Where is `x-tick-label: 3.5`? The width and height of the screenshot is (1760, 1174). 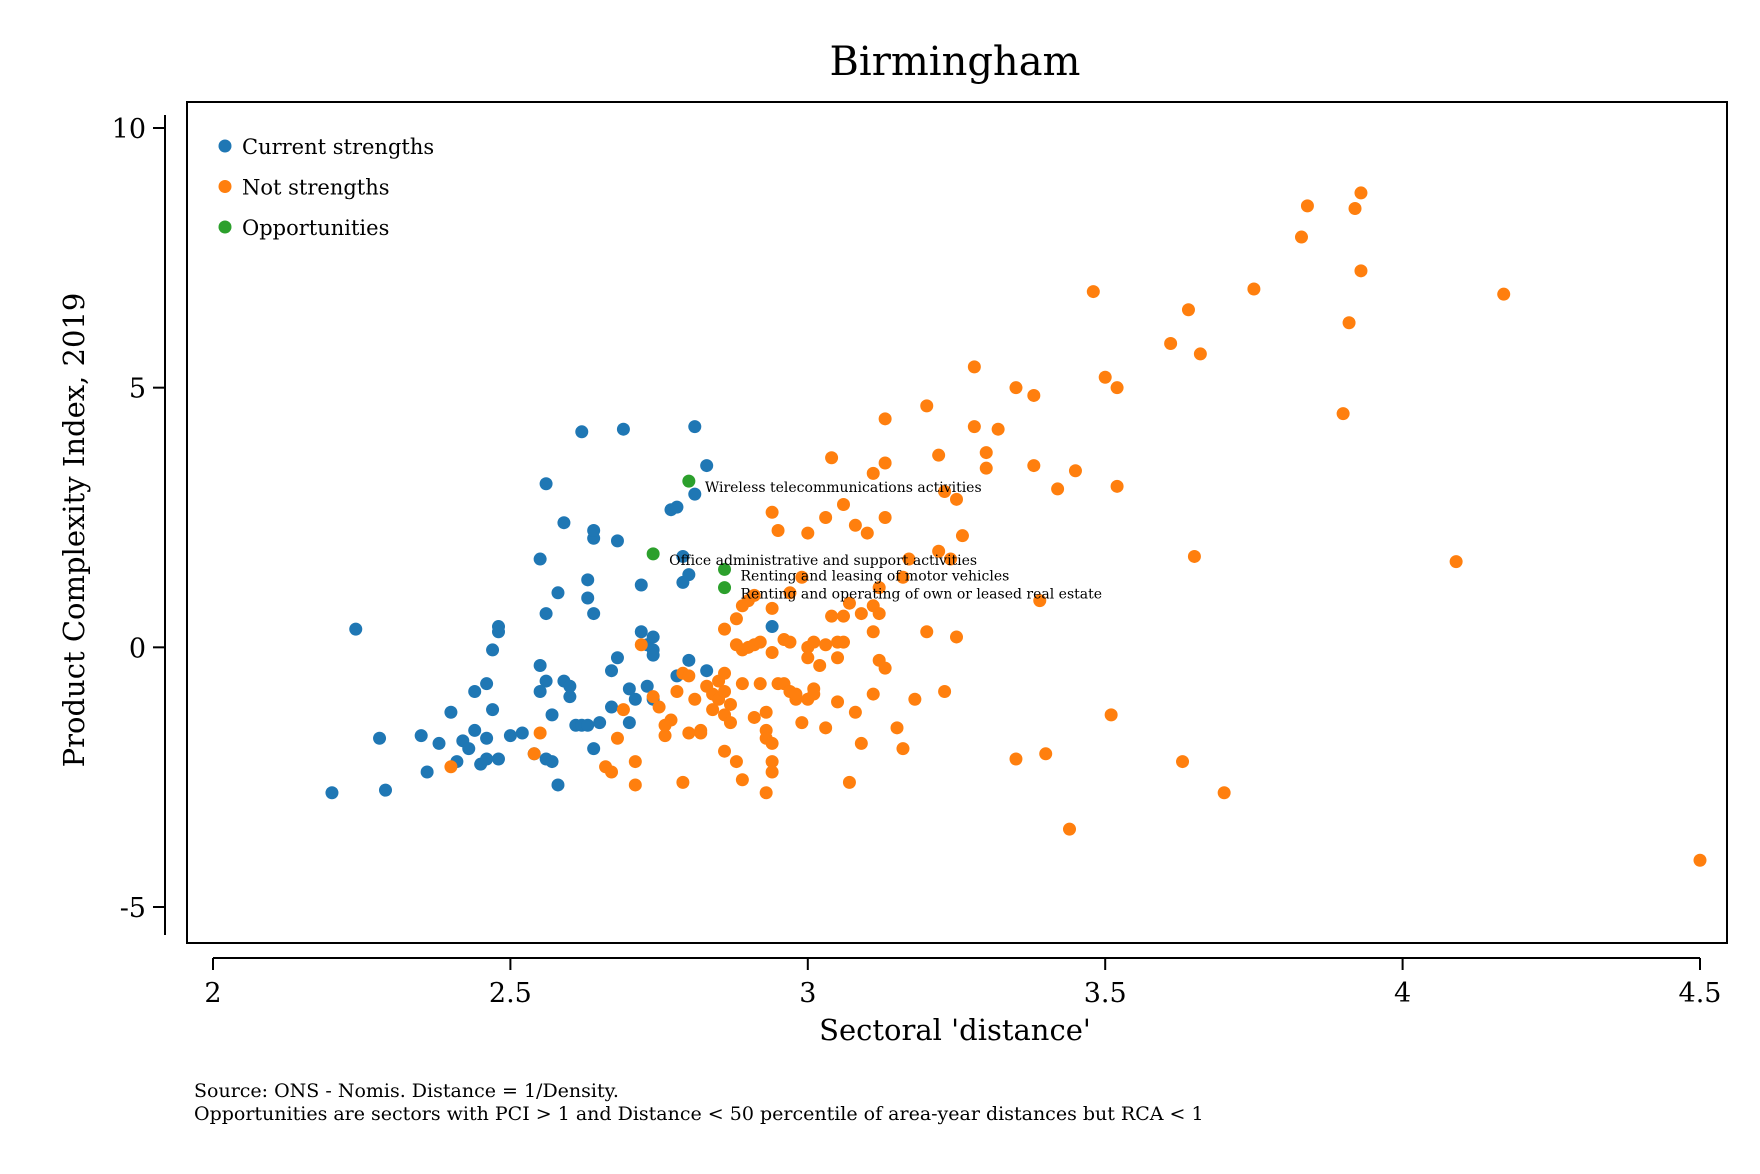
x-tick-label: 3.5 is located at coordinates (1105, 993).